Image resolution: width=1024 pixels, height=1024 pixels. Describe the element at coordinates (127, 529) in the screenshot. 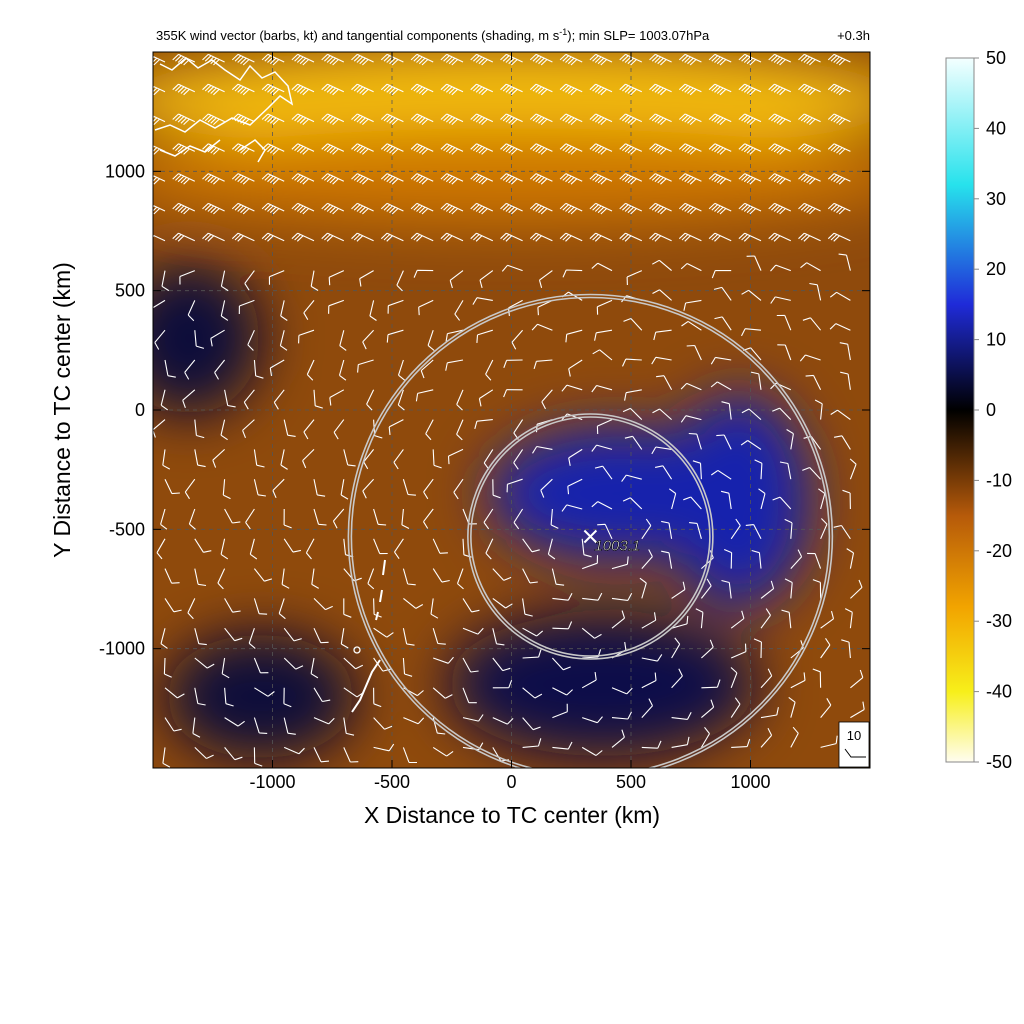

I see `y-tick-label: -500` at that location.